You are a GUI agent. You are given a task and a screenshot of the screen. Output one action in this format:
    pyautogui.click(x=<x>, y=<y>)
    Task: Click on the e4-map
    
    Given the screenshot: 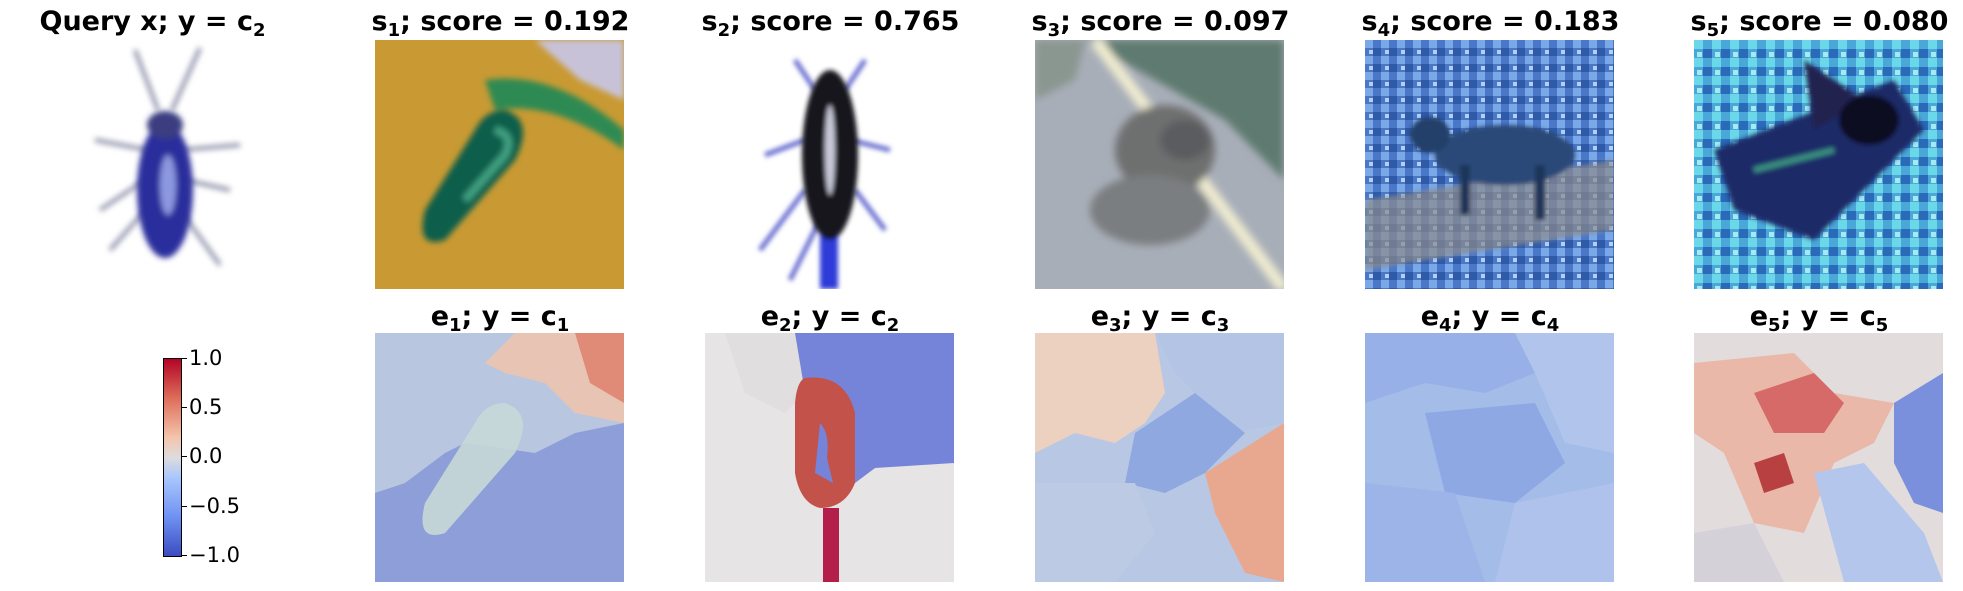 What is the action you would take?
    pyautogui.click(x=1489, y=457)
    